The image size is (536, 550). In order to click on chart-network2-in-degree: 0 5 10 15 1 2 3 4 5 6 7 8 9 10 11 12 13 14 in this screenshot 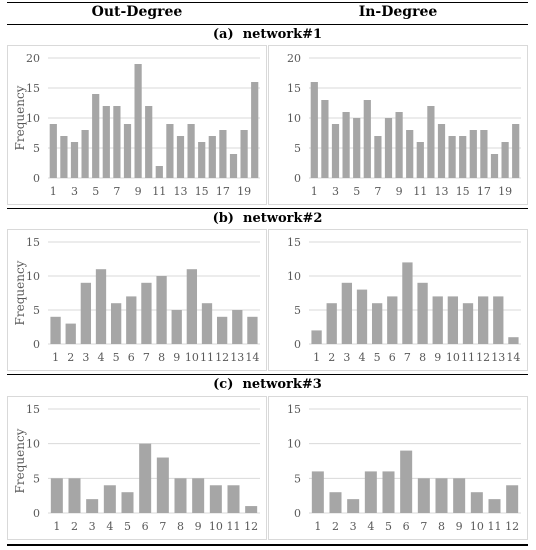, I will do `click(398, 300)`.